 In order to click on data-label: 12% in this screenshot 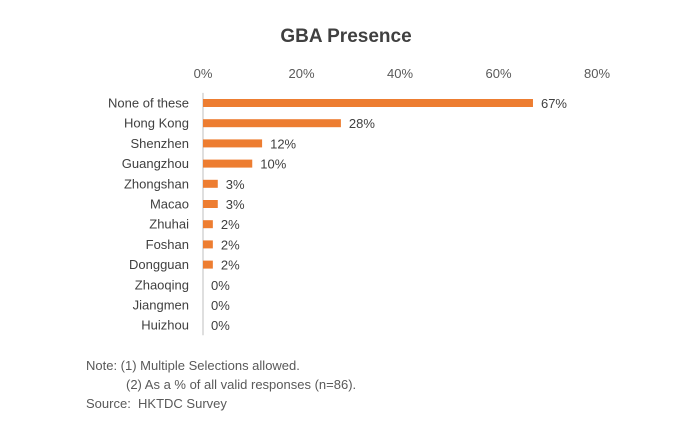, I will do `click(283, 143)`.